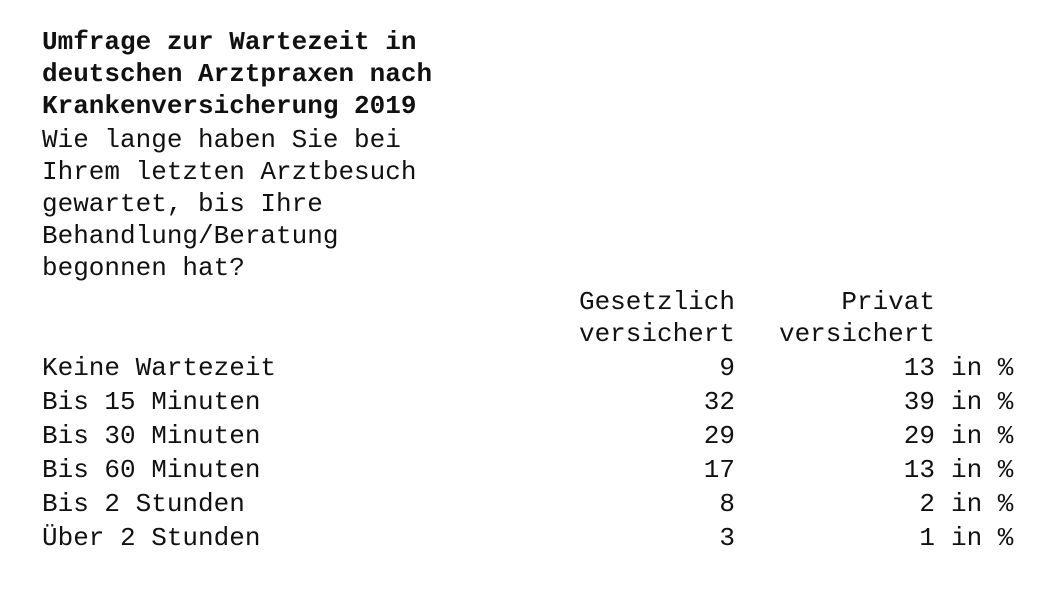 The height and width of the screenshot is (598, 1064). What do you see at coordinates (719, 470) in the screenshot?
I see `cell-value: 17` at bounding box center [719, 470].